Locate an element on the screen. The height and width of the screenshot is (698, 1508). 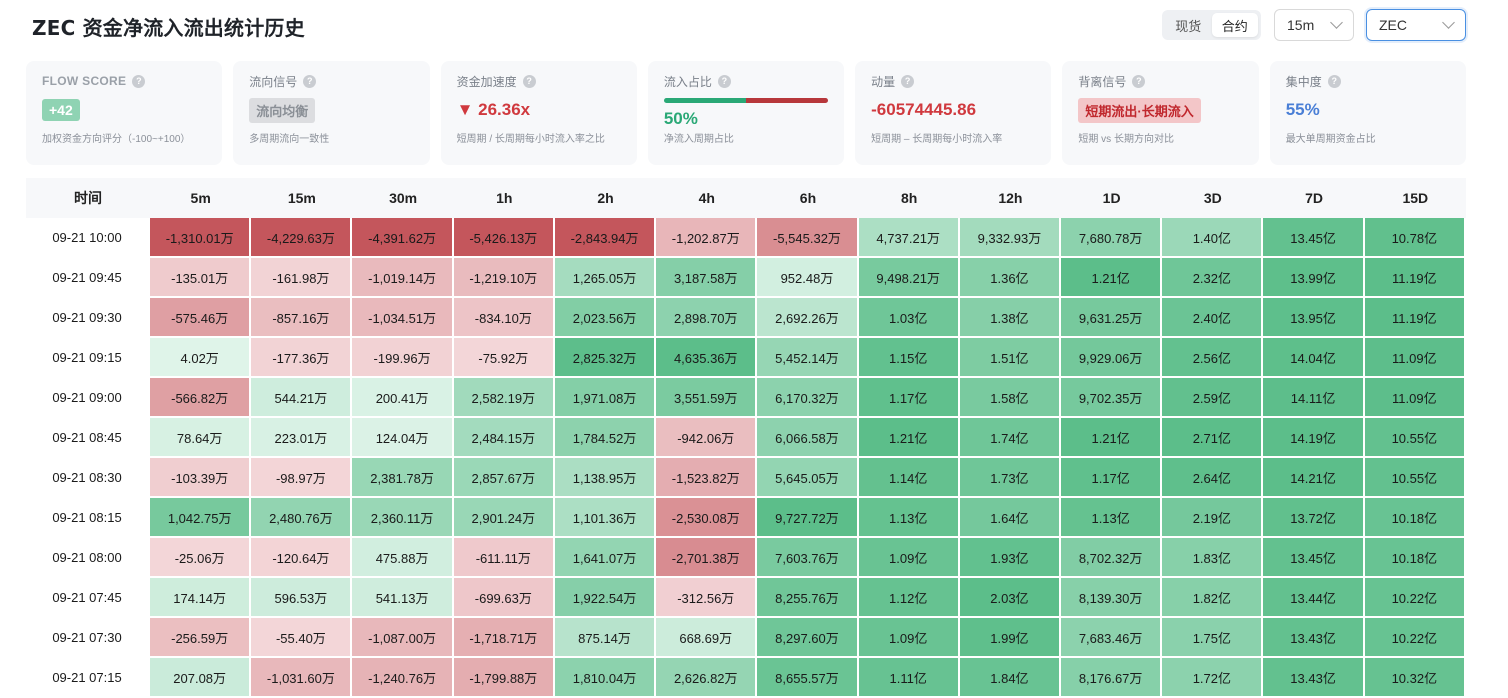
flow-cell: 1.38亿 is located at coordinates (1010, 318).